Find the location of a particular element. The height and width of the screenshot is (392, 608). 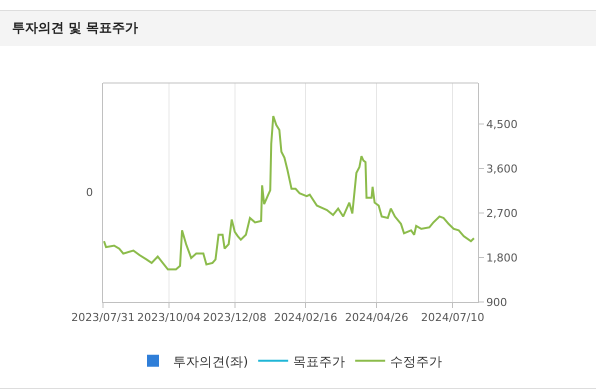

x-tick-label: 2024/02/16 is located at coordinates (306, 317).